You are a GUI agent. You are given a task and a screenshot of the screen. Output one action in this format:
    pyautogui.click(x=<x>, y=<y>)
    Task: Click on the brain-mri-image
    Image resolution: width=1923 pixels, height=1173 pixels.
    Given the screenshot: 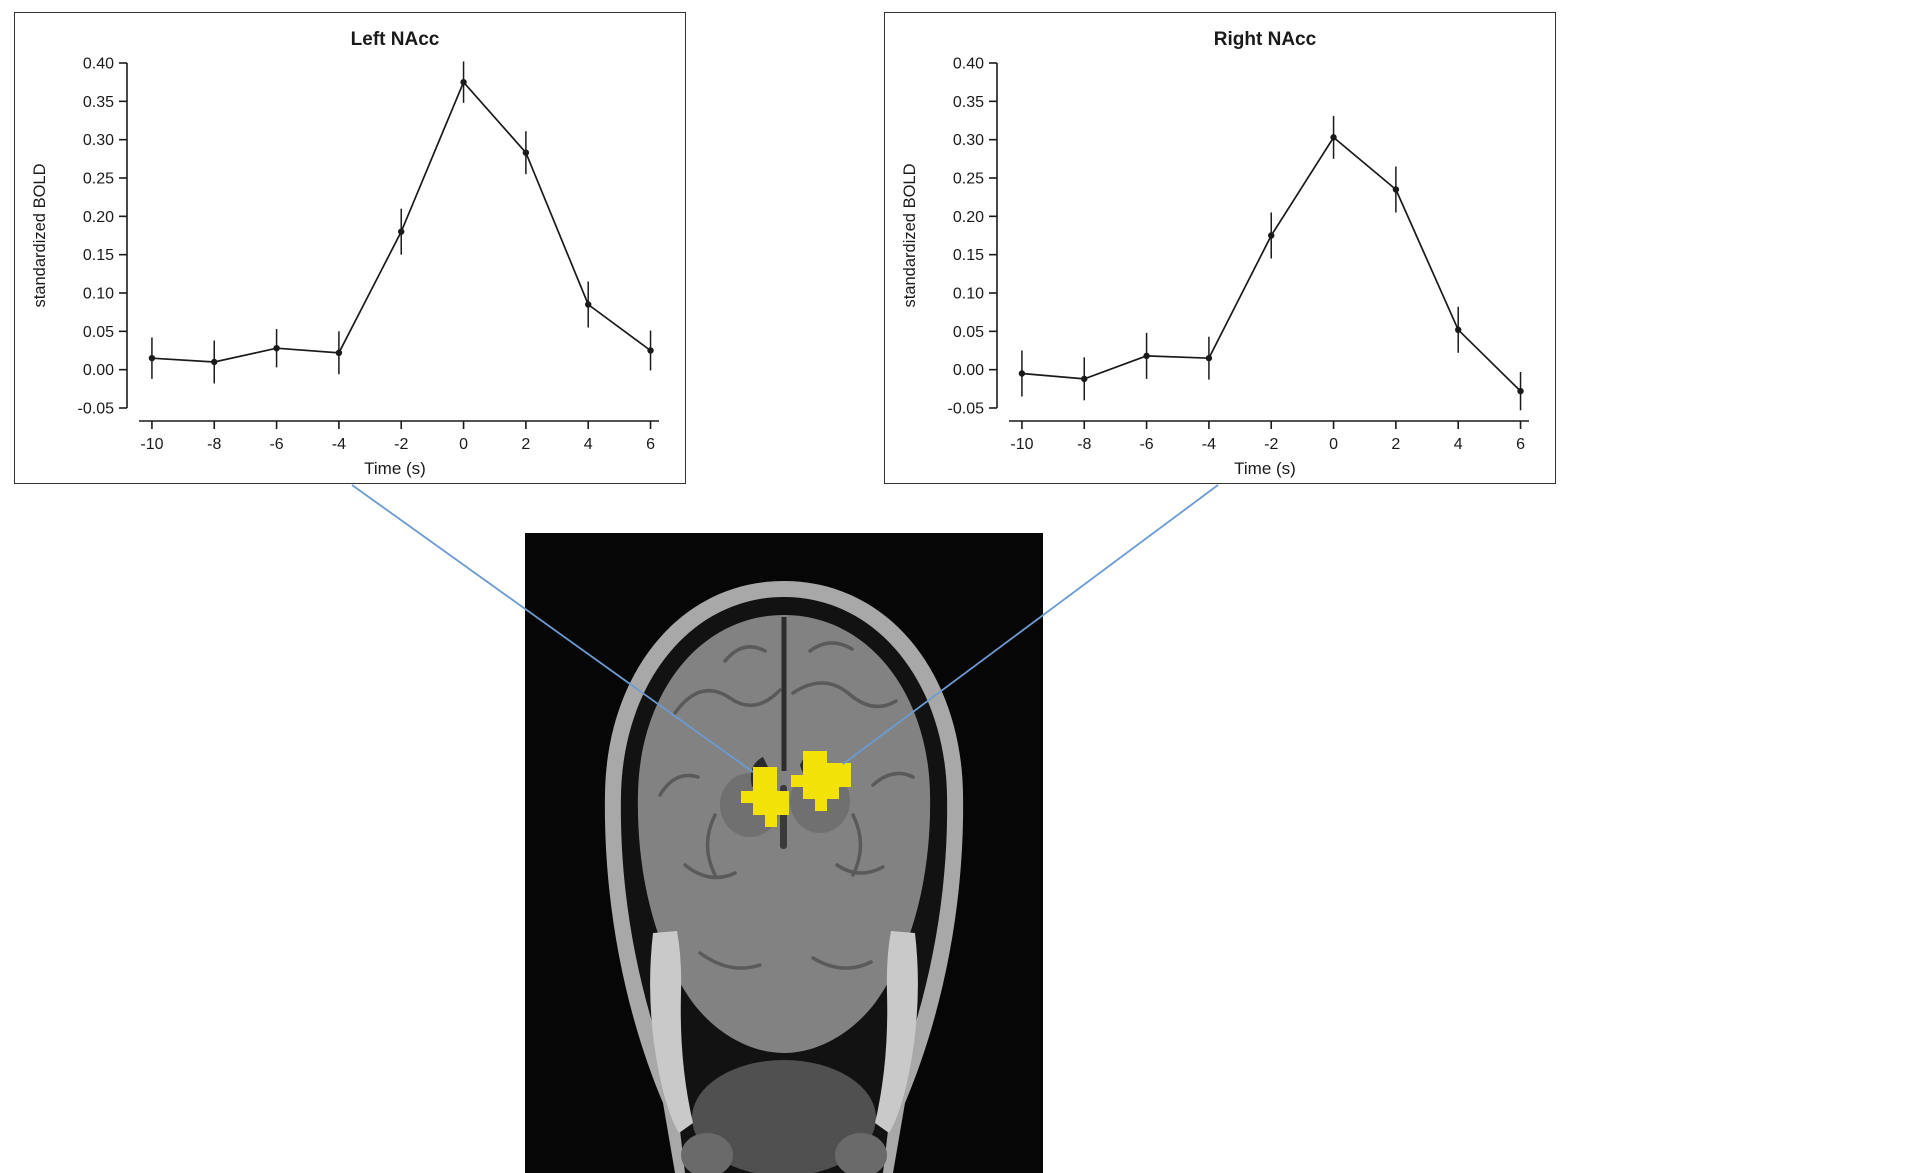 What is the action you would take?
    pyautogui.click(x=784, y=853)
    